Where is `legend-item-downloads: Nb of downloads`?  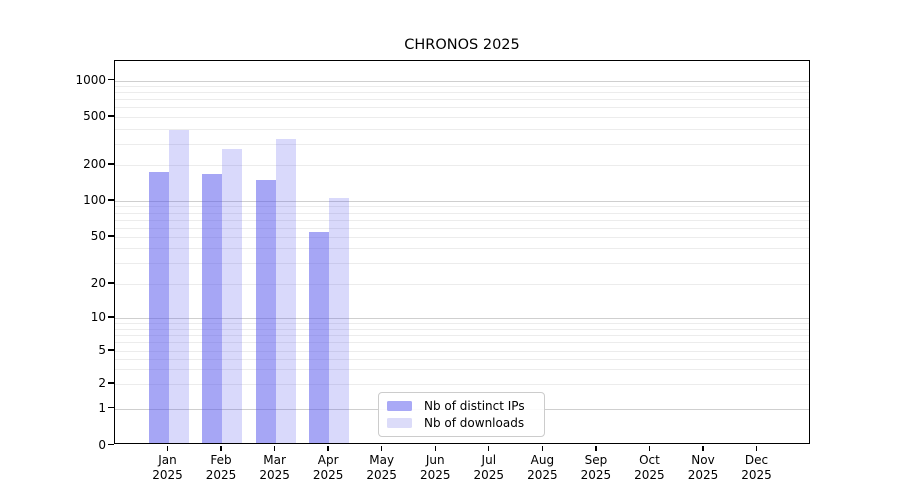 legend-item-downloads: Nb of downloads is located at coordinates (461, 423).